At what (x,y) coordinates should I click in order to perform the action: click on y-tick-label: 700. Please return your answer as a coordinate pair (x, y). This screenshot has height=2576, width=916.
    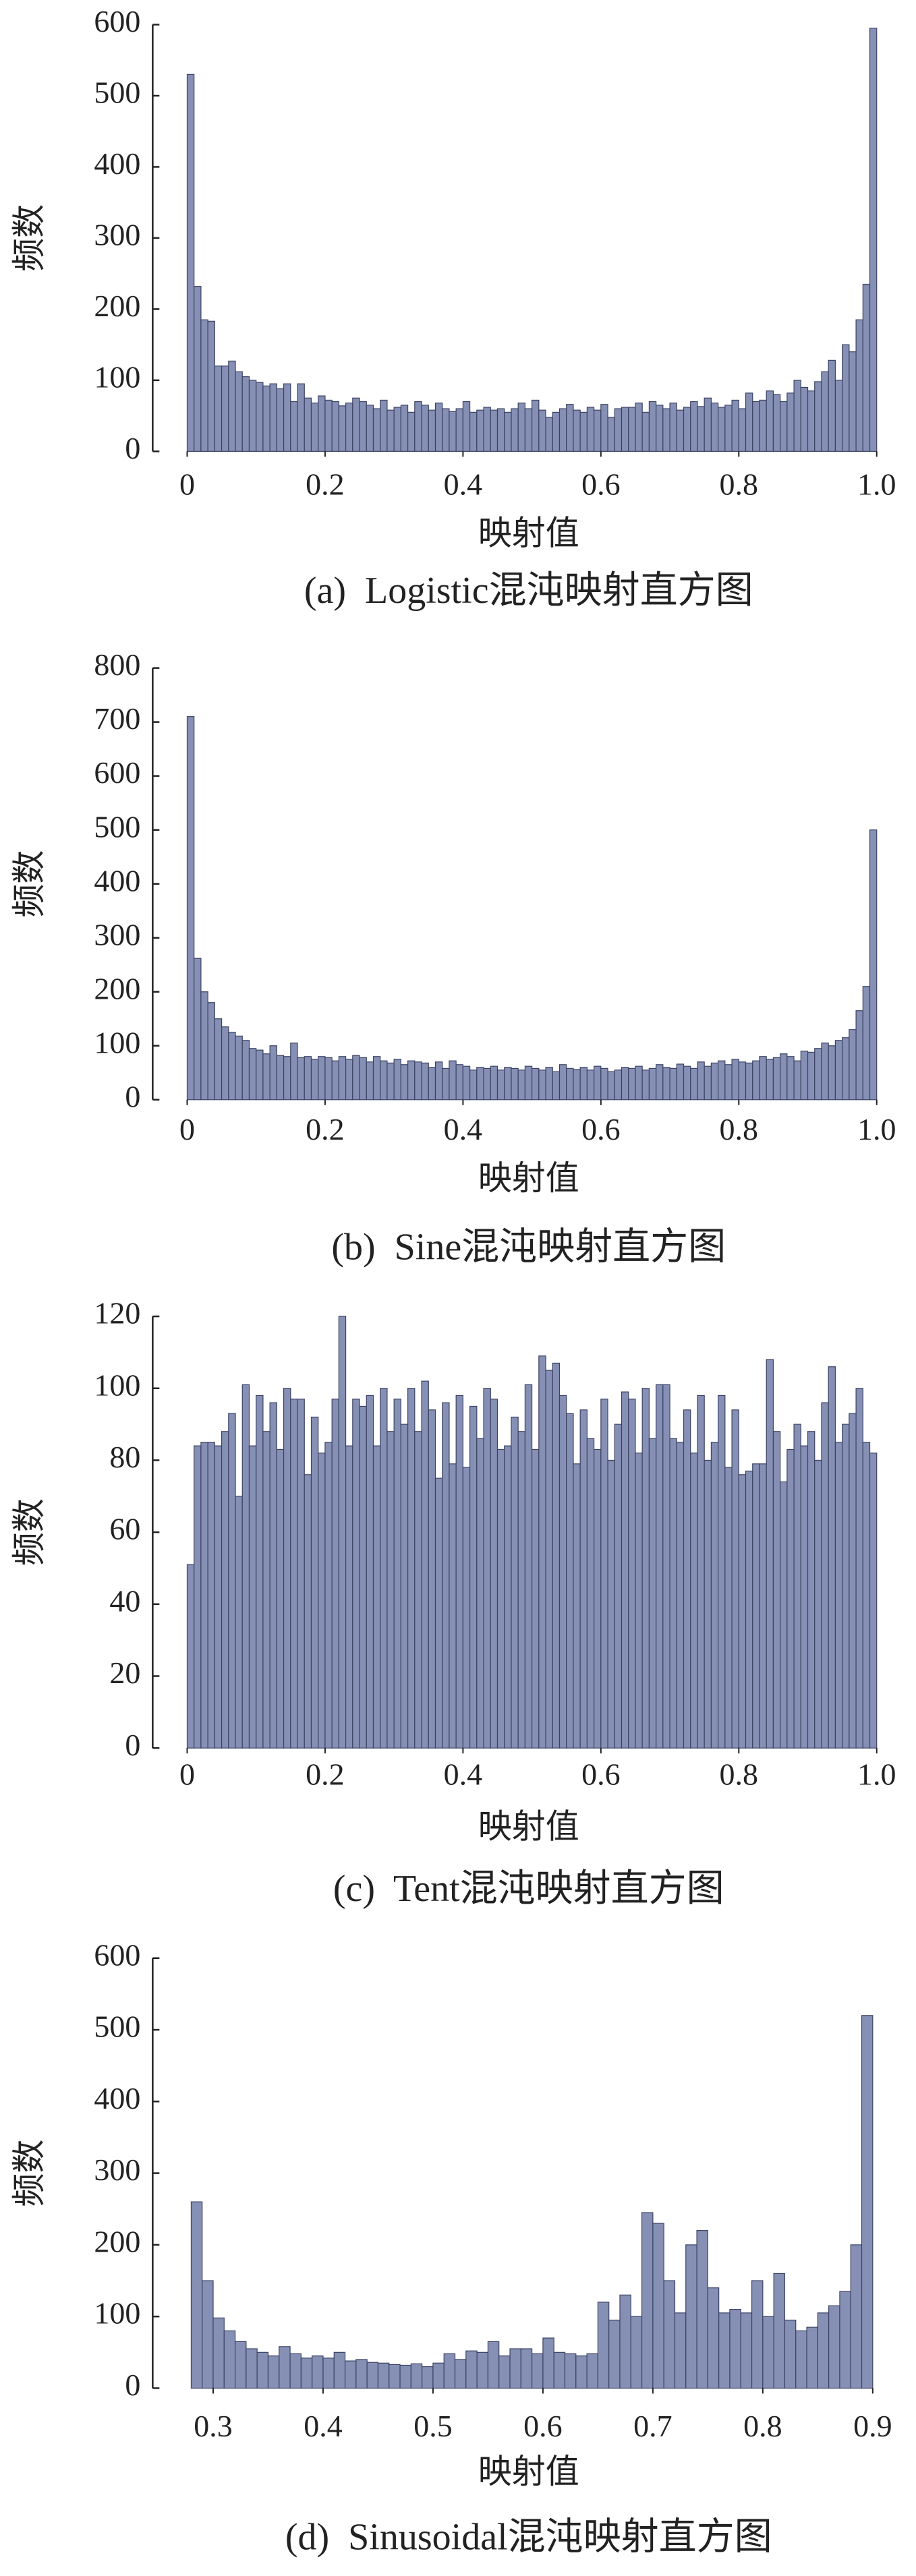
    Looking at the image, I should click on (117, 719).